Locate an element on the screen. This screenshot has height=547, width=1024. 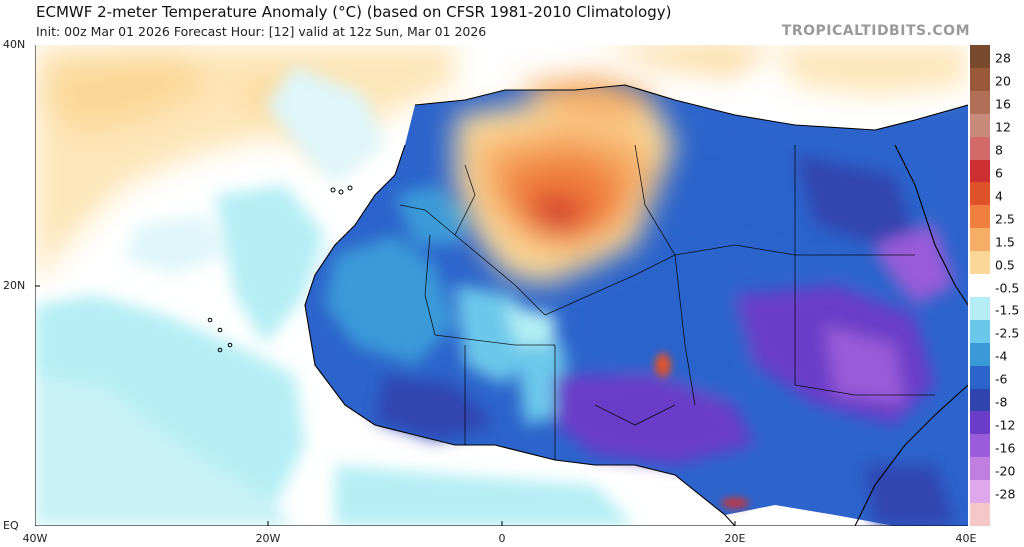
colorbar-label: 12 is located at coordinates (1003, 127).